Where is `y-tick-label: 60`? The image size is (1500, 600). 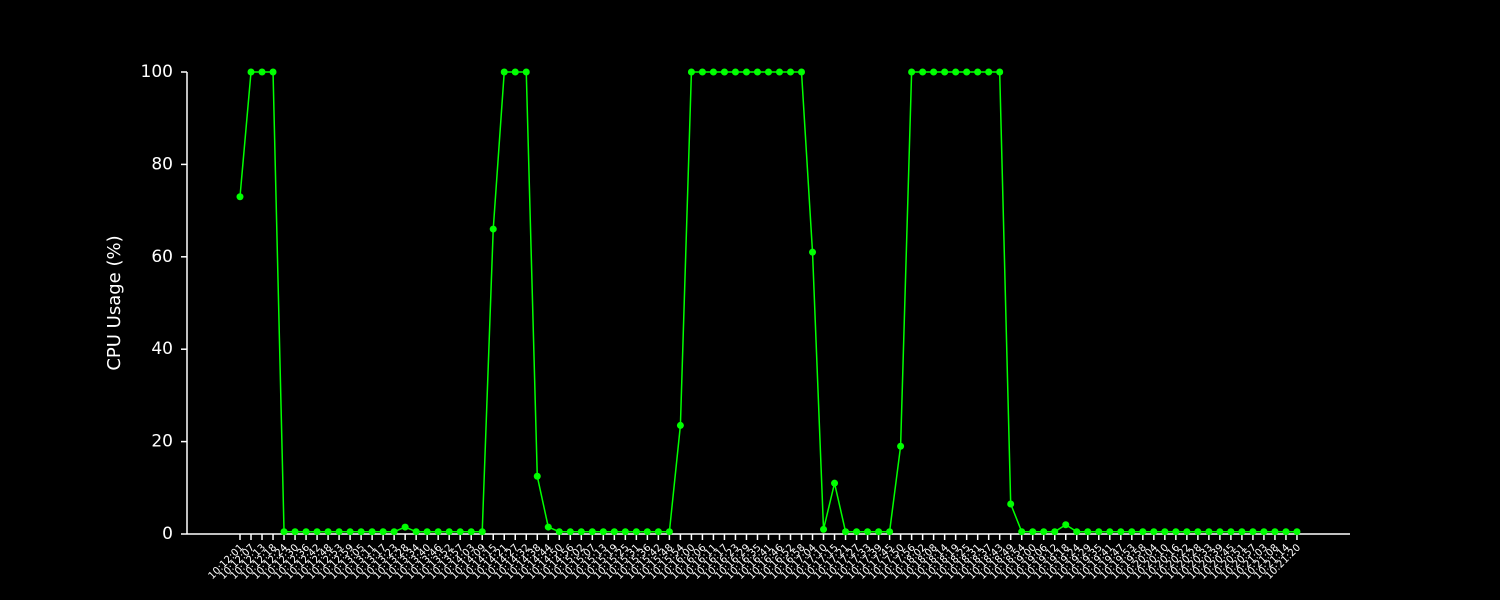
y-tick-label: 60 is located at coordinates (162, 257).